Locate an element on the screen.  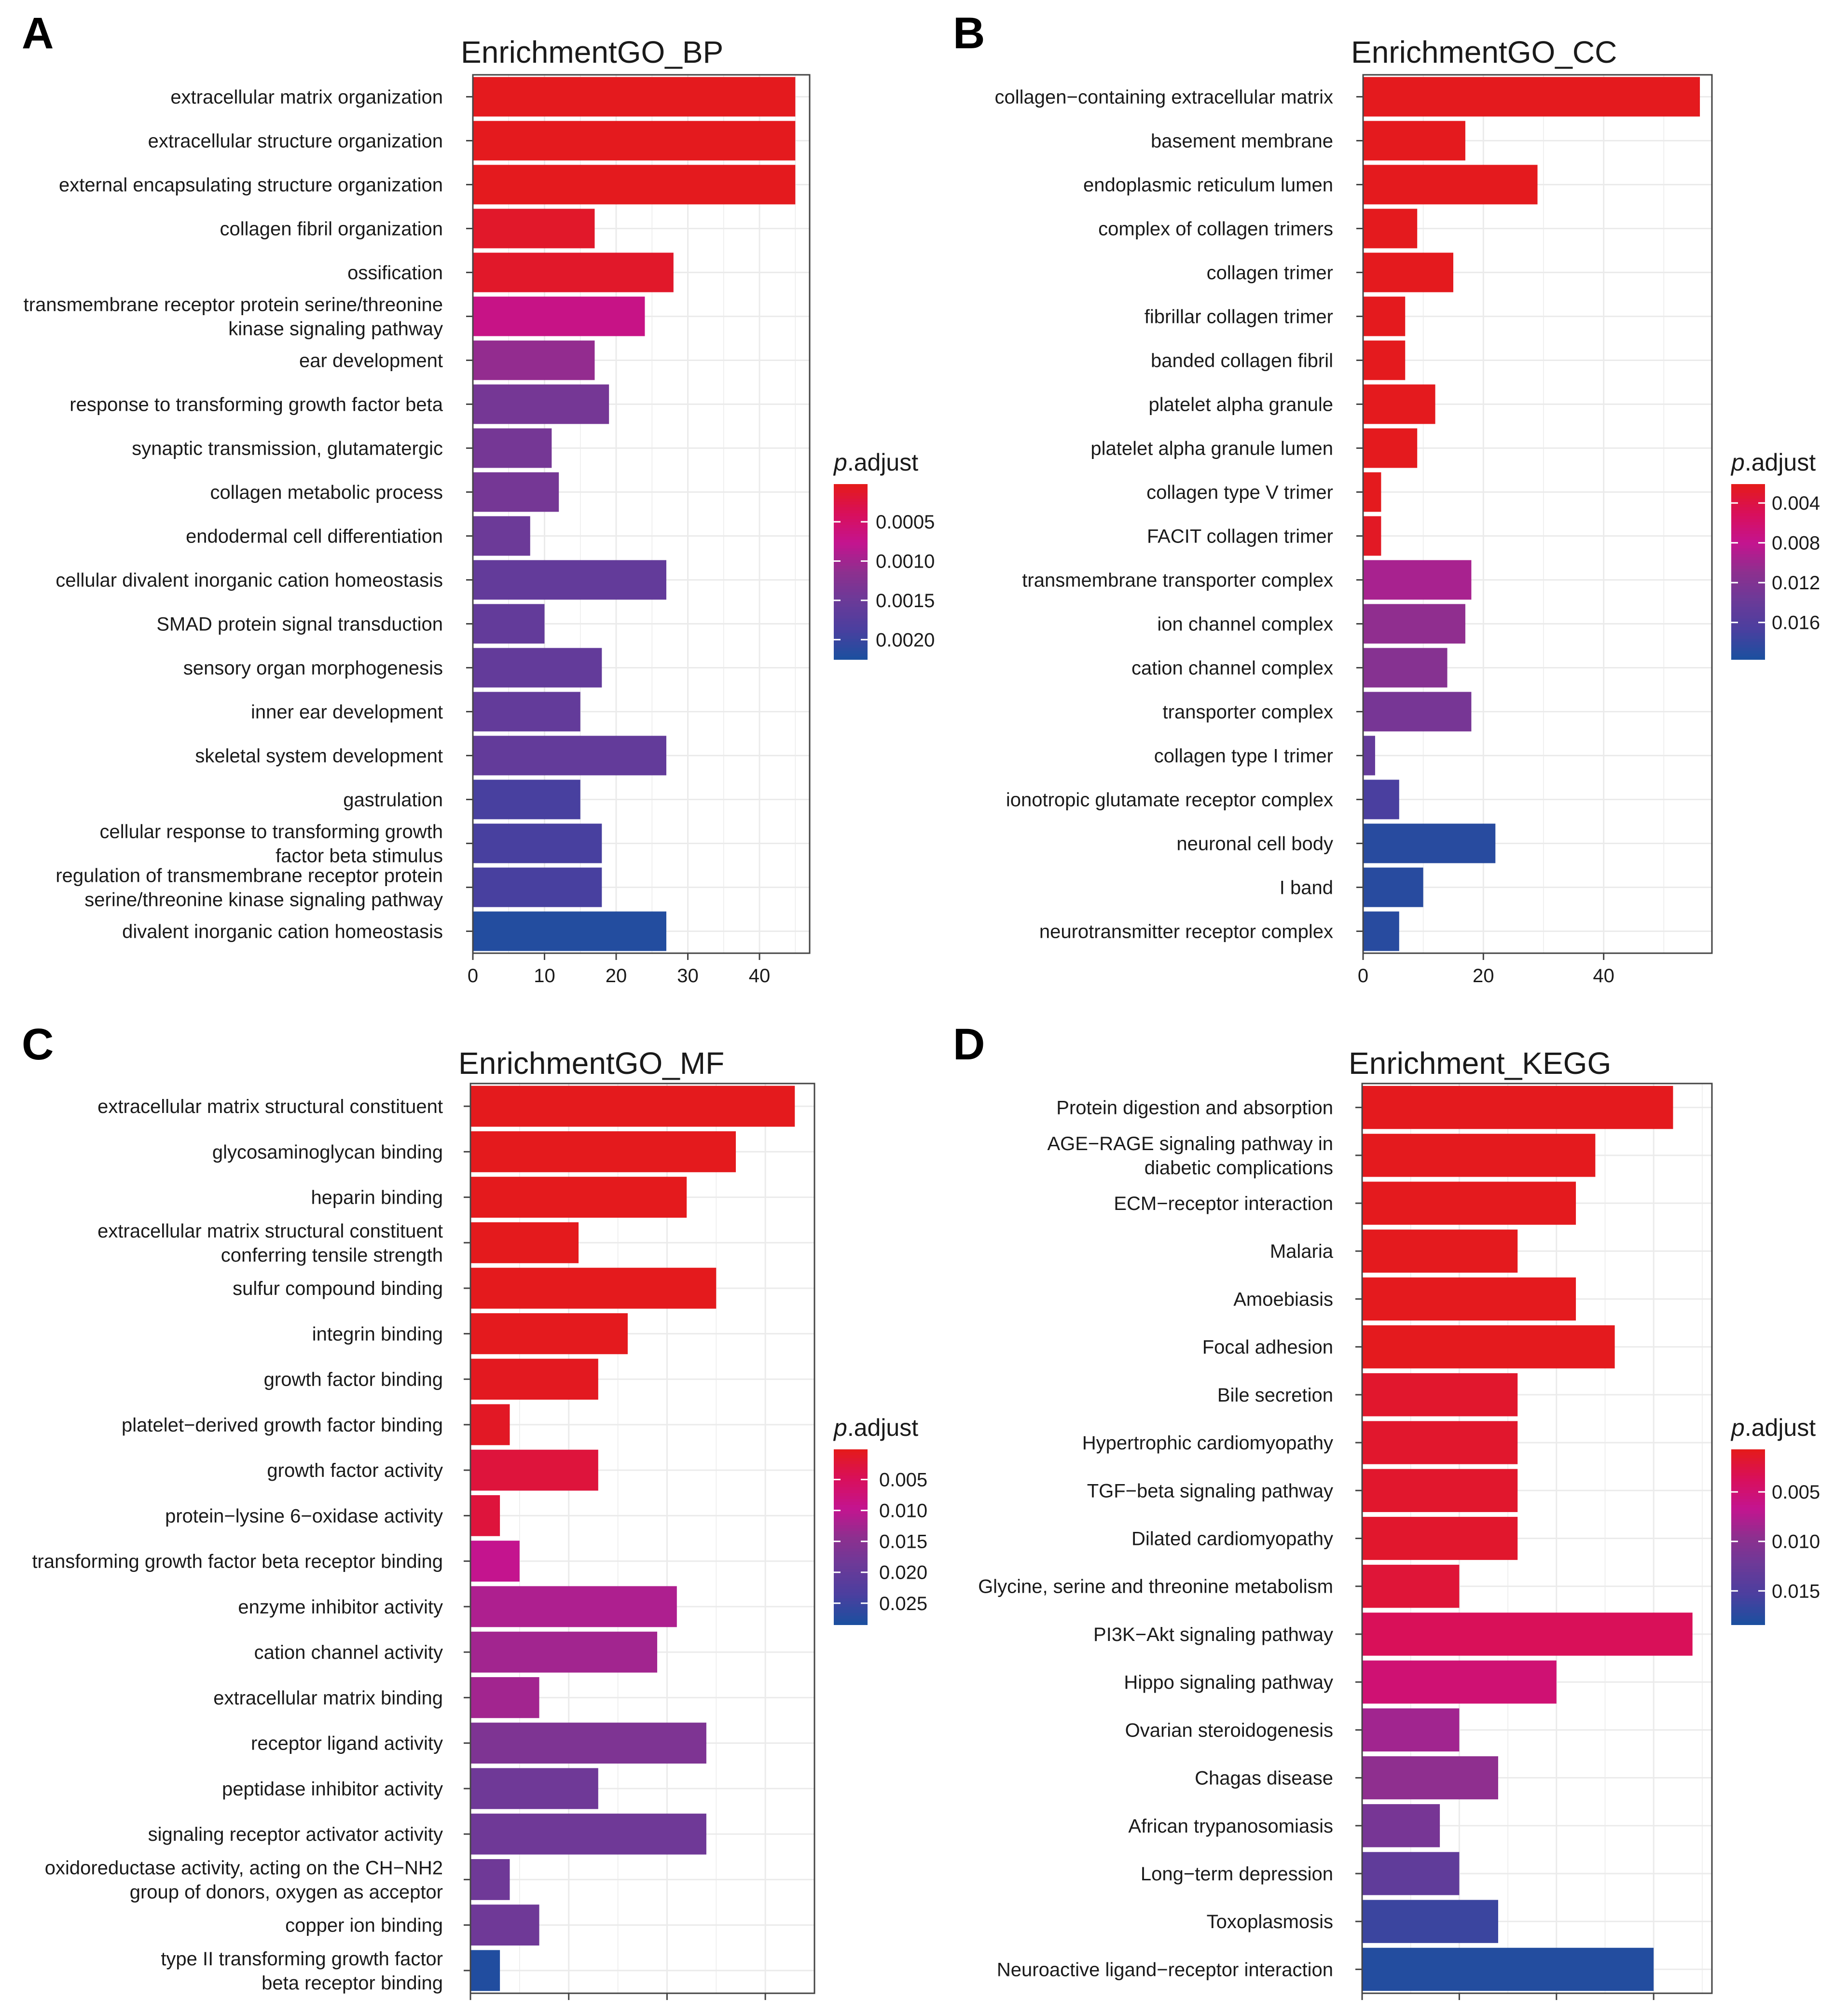
panel-b-category-label: collagen−containing extracellular matrix is located at coordinates (1164, 97).